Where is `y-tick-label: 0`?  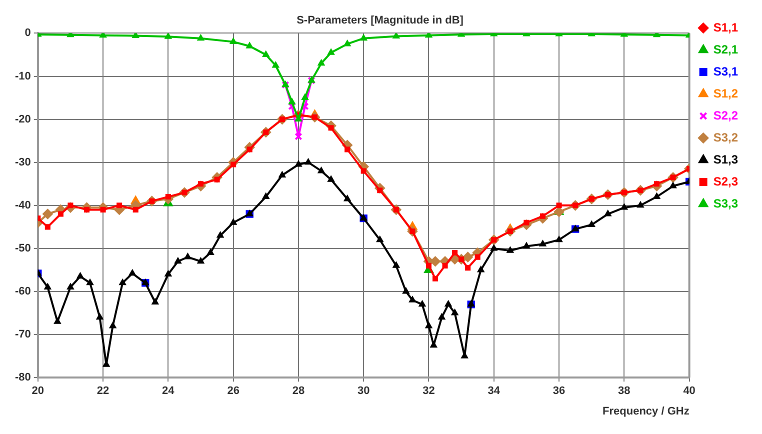 y-tick-label: 0 is located at coordinates (27, 33).